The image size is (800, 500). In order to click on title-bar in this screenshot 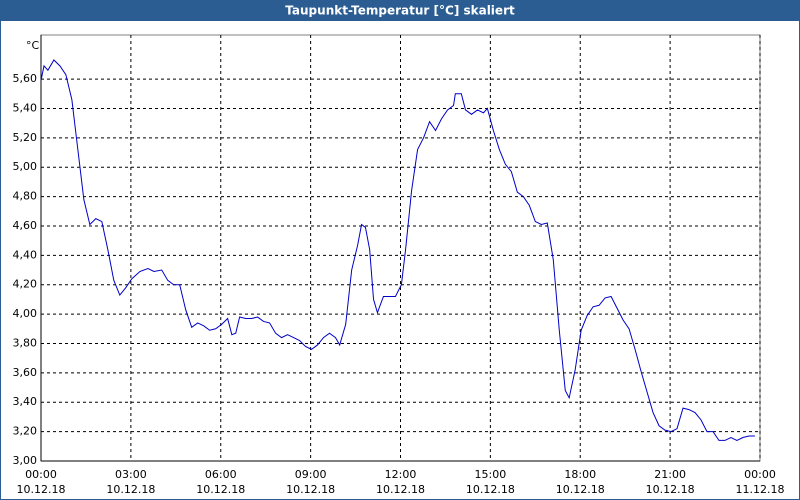, I will do `click(400, 10)`.